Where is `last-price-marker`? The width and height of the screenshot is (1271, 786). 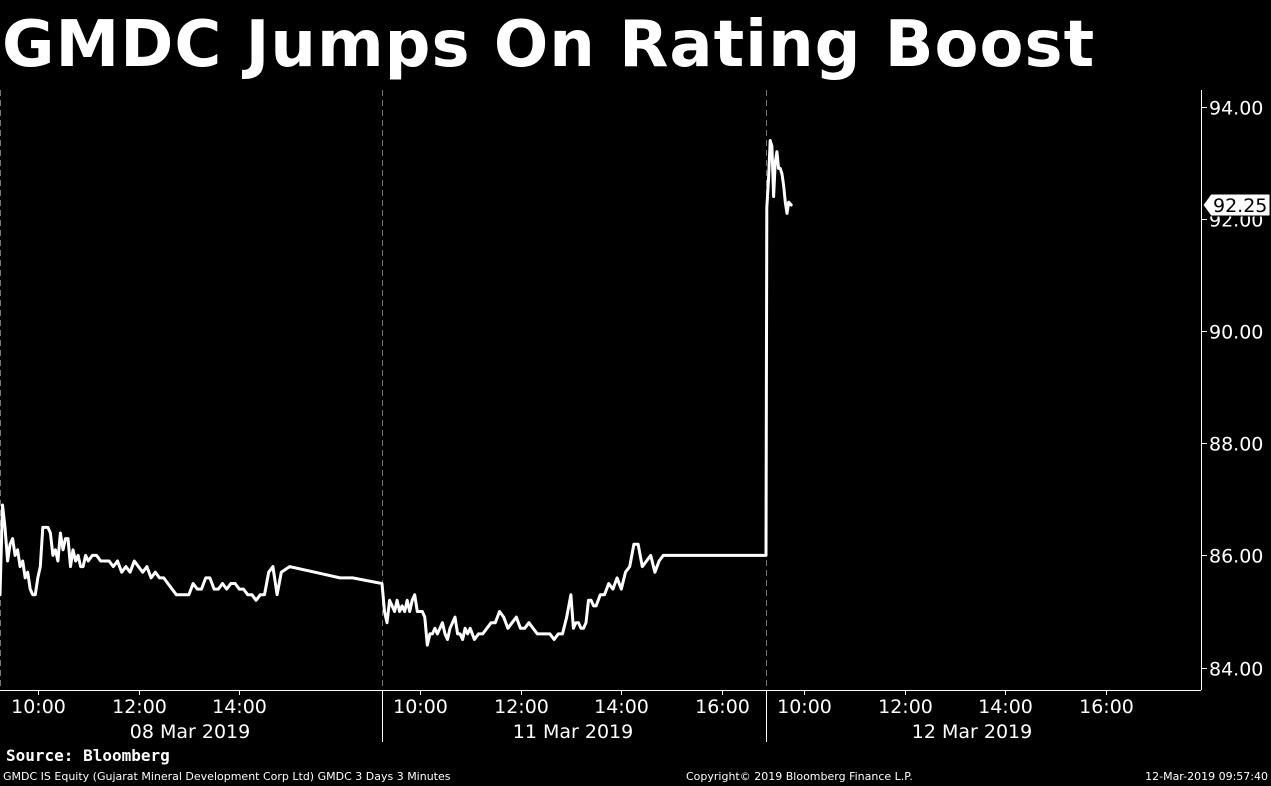 last-price-marker is located at coordinates (1236, 205).